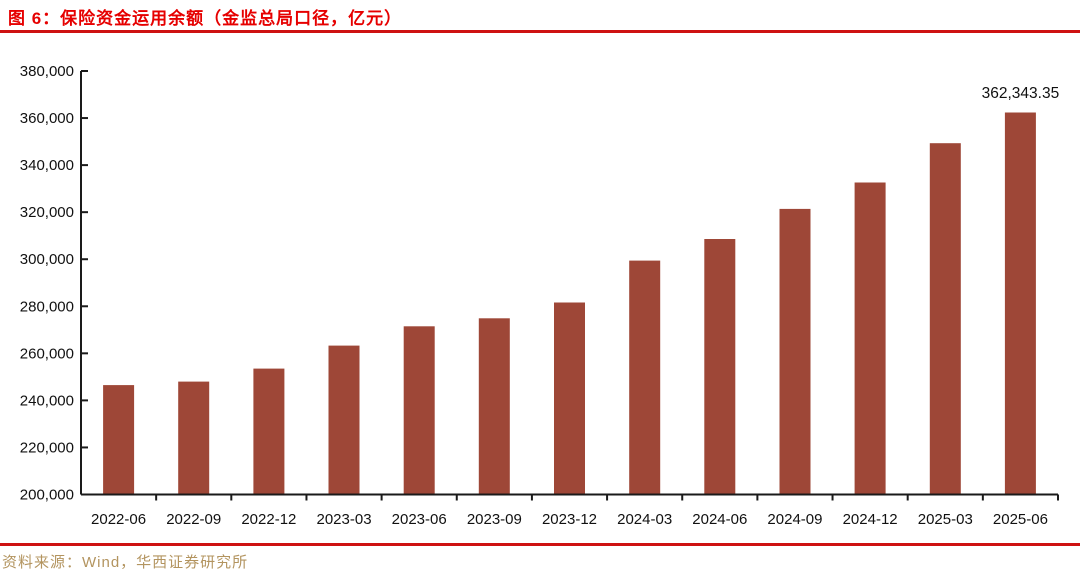 This screenshot has width=1080, height=572. What do you see at coordinates (47, 165) in the screenshot?
I see `y-tick-label: 340,000` at bounding box center [47, 165].